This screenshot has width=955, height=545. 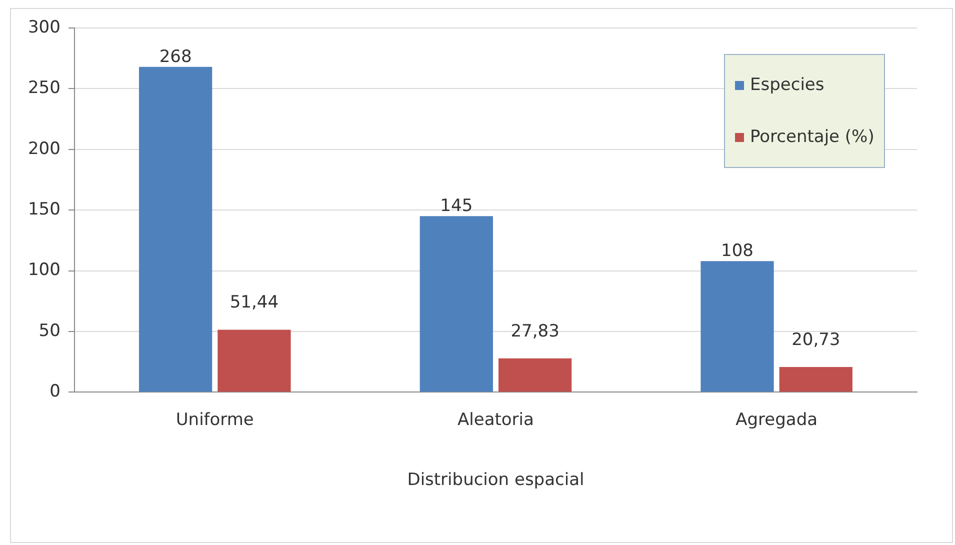 What do you see at coordinates (254, 302) in the screenshot?
I see `data-label: 51,44` at bounding box center [254, 302].